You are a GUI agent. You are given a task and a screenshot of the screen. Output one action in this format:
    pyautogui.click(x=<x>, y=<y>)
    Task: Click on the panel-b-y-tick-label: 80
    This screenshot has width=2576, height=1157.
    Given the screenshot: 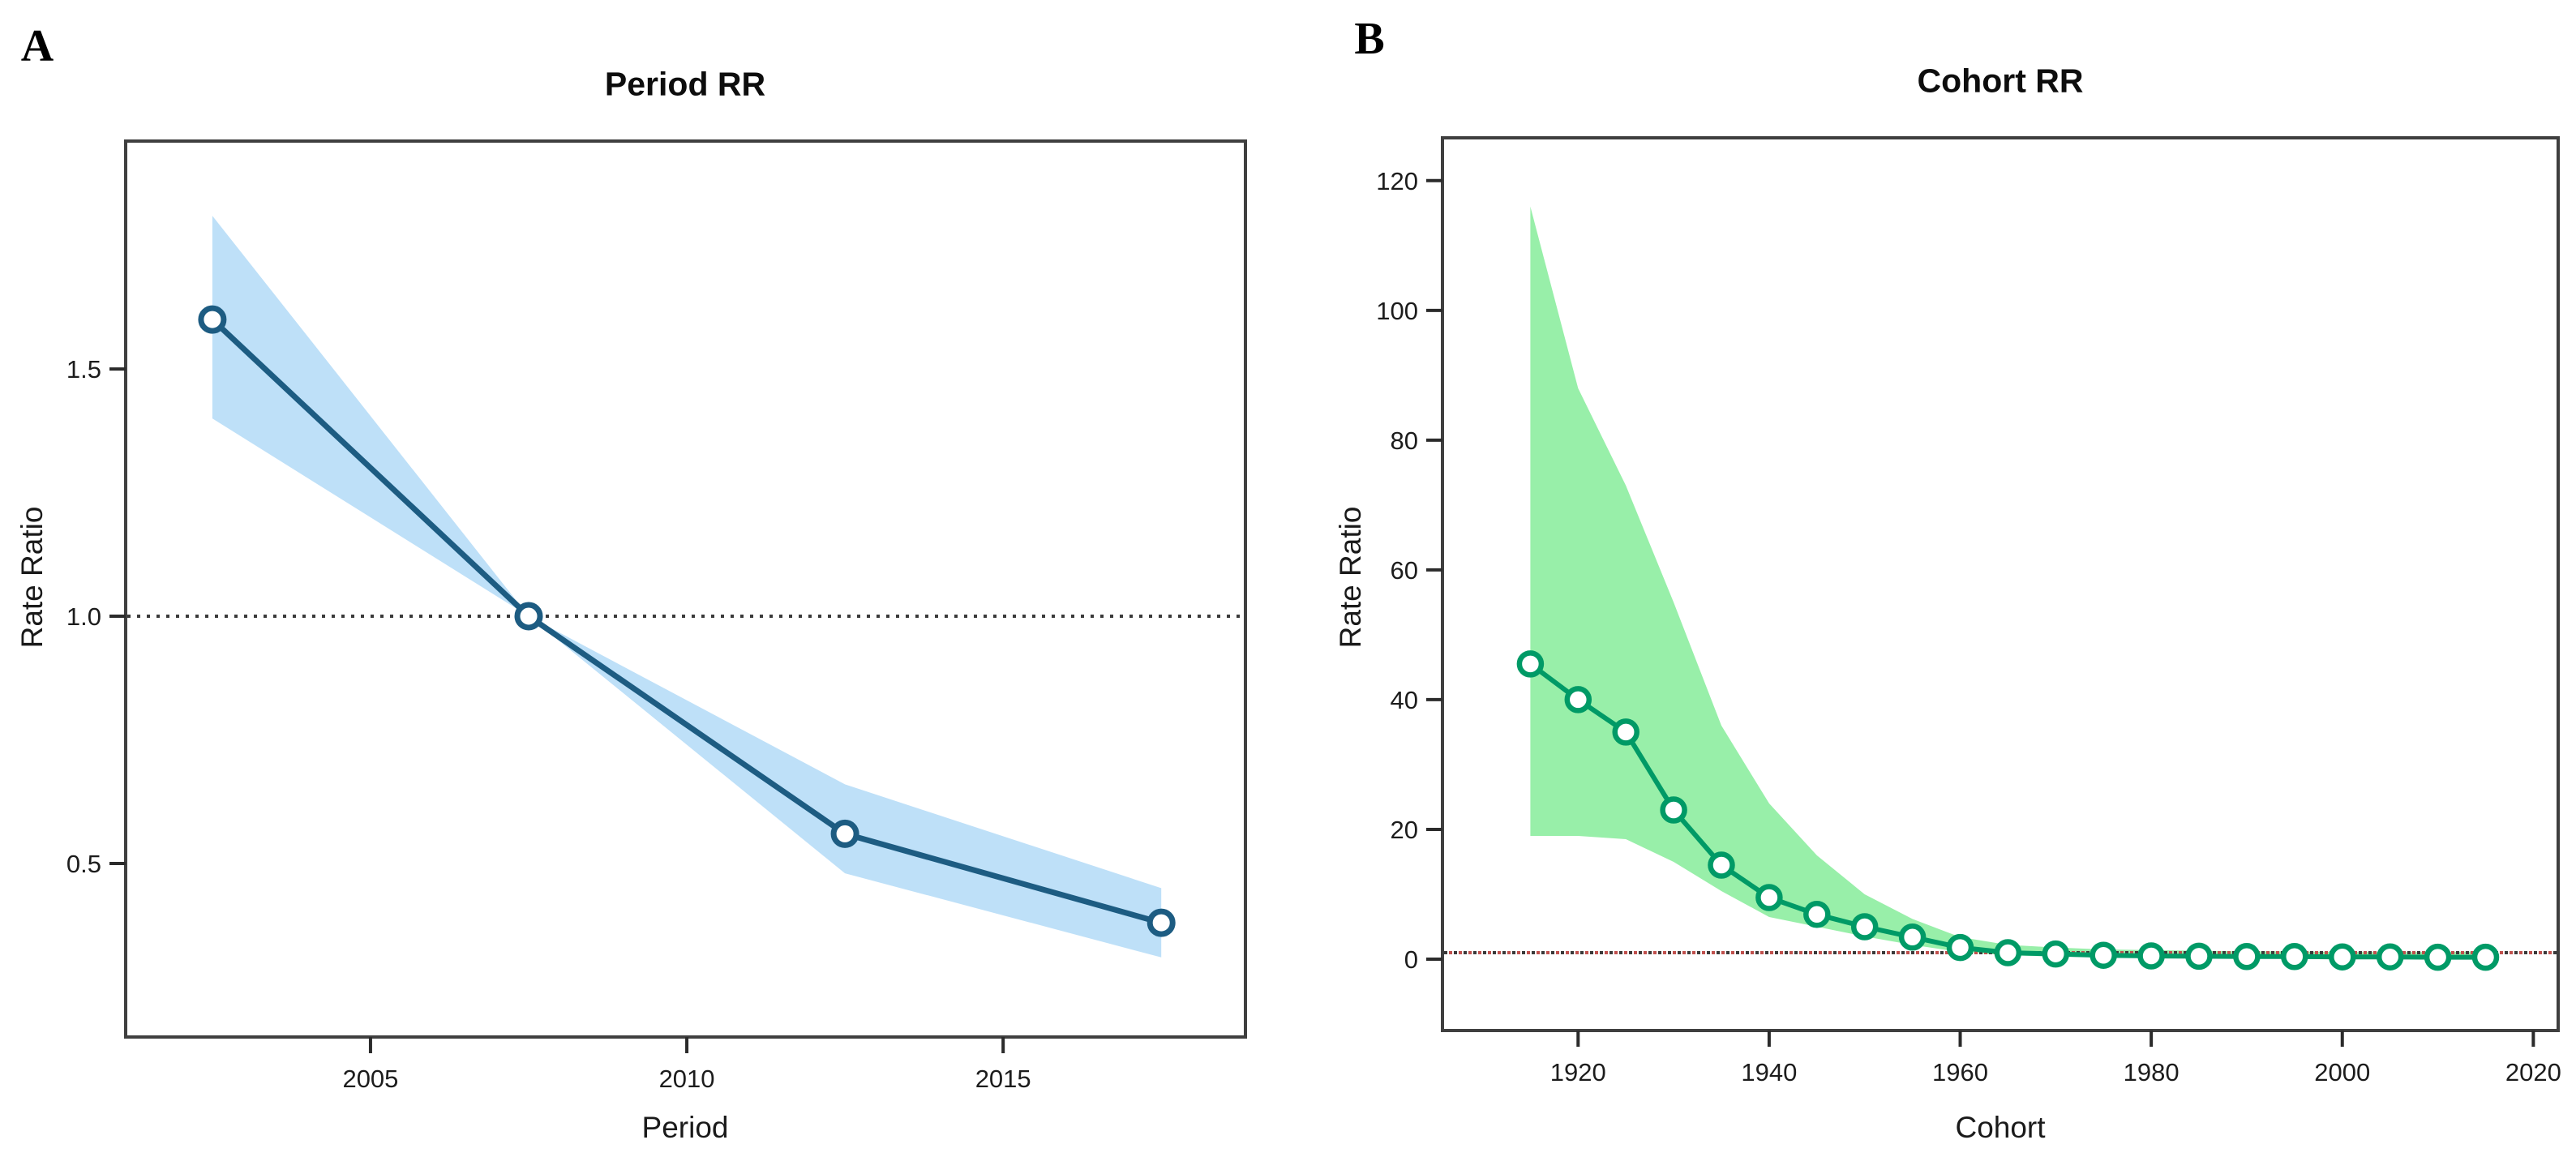 What is the action you would take?
    pyautogui.click(x=1404, y=440)
    